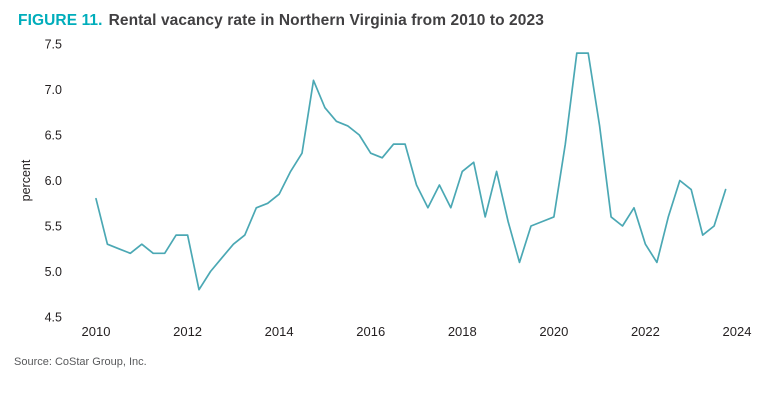  Describe the element at coordinates (187, 331) in the screenshot. I see `x-tick-label: 2012` at that location.